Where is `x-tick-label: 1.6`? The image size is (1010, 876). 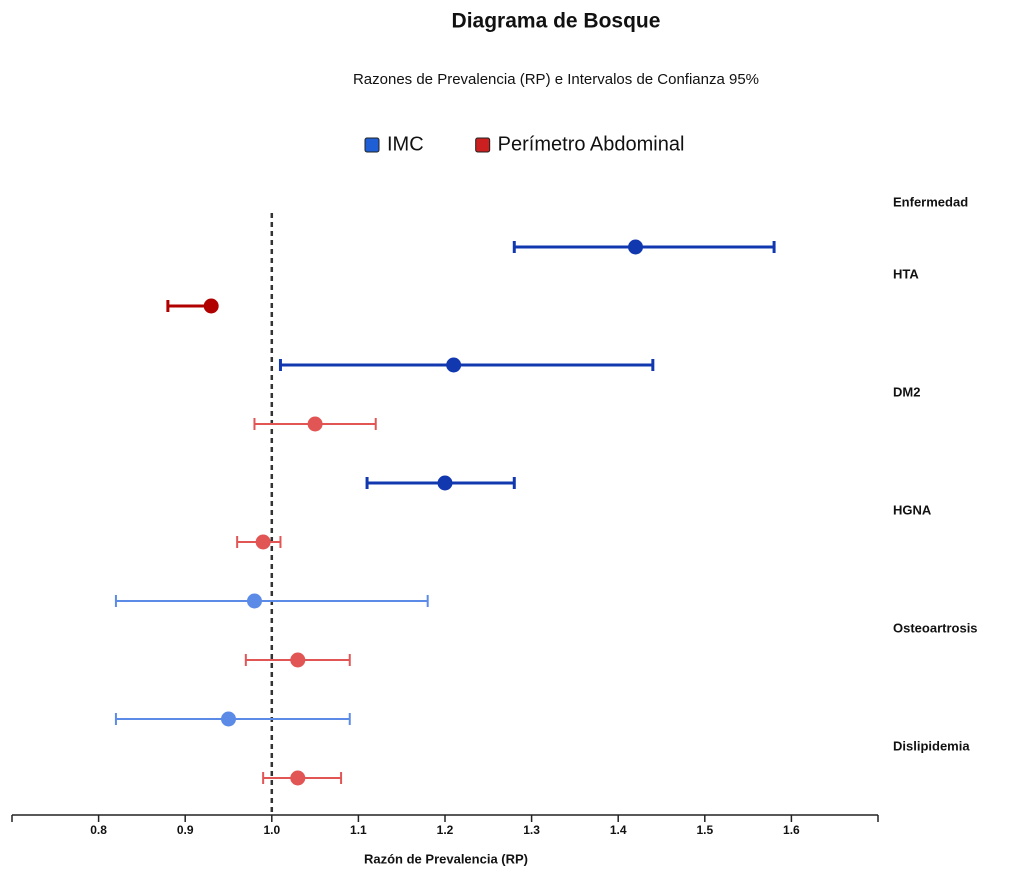 x-tick-label: 1.6 is located at coordinates (791, 830).